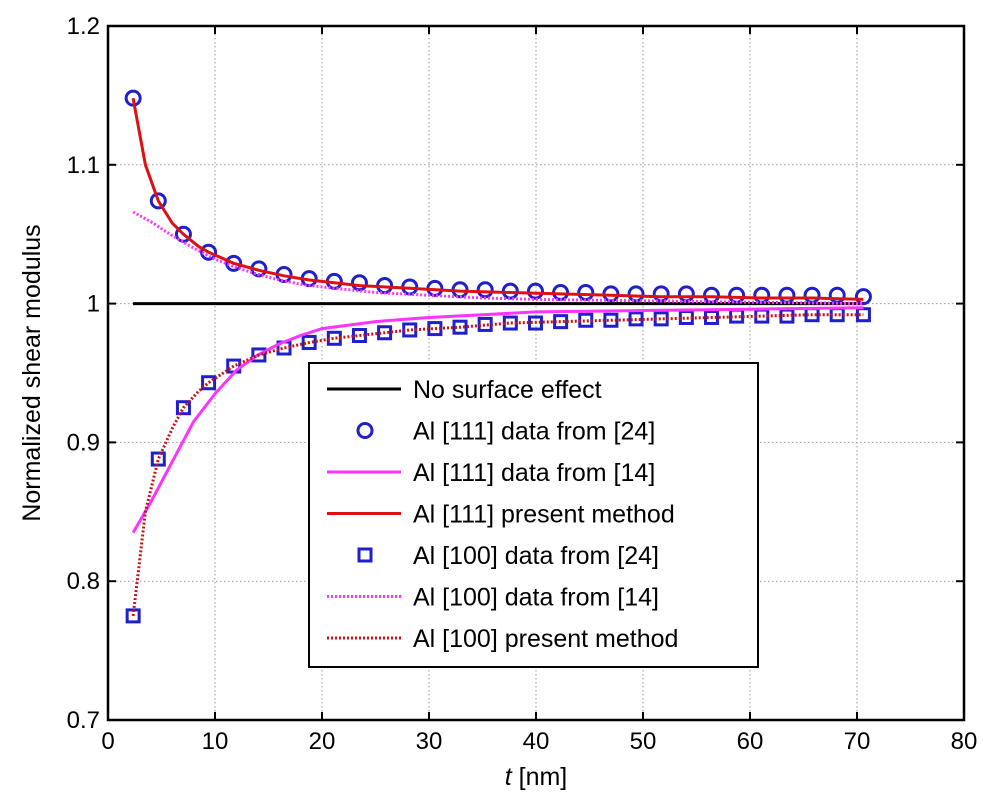 This screenshot has width=983, height=800. I want to click on legend-item: Al [100] data from [14], so click(493, 598).